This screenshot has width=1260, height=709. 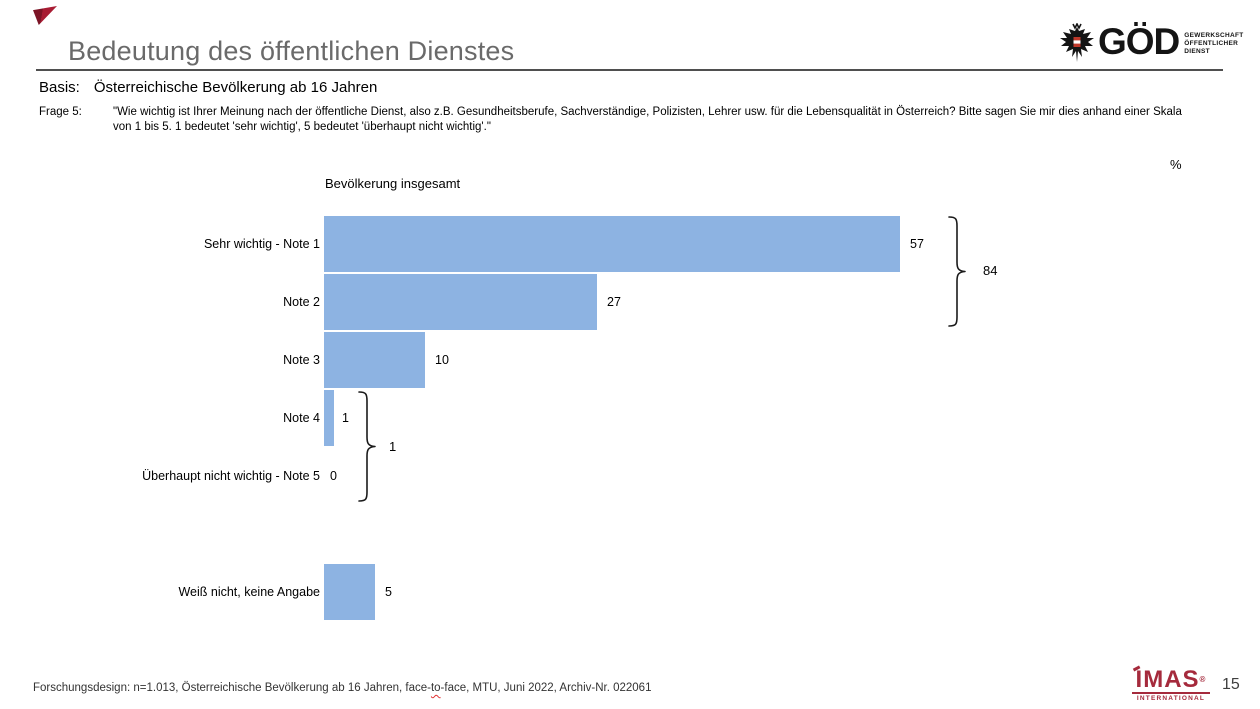 I want to click on bar-value-label: 57, so click(x=917, y=244).